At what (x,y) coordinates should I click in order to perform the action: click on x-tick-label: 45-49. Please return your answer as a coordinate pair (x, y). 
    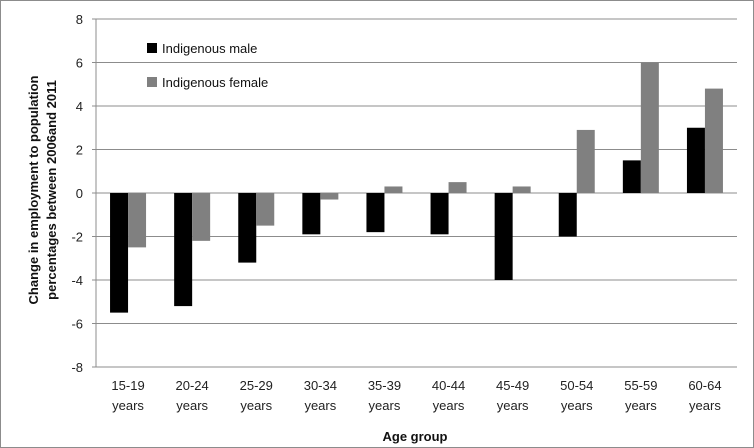
    Looking at the image, I should click on (512, 385).